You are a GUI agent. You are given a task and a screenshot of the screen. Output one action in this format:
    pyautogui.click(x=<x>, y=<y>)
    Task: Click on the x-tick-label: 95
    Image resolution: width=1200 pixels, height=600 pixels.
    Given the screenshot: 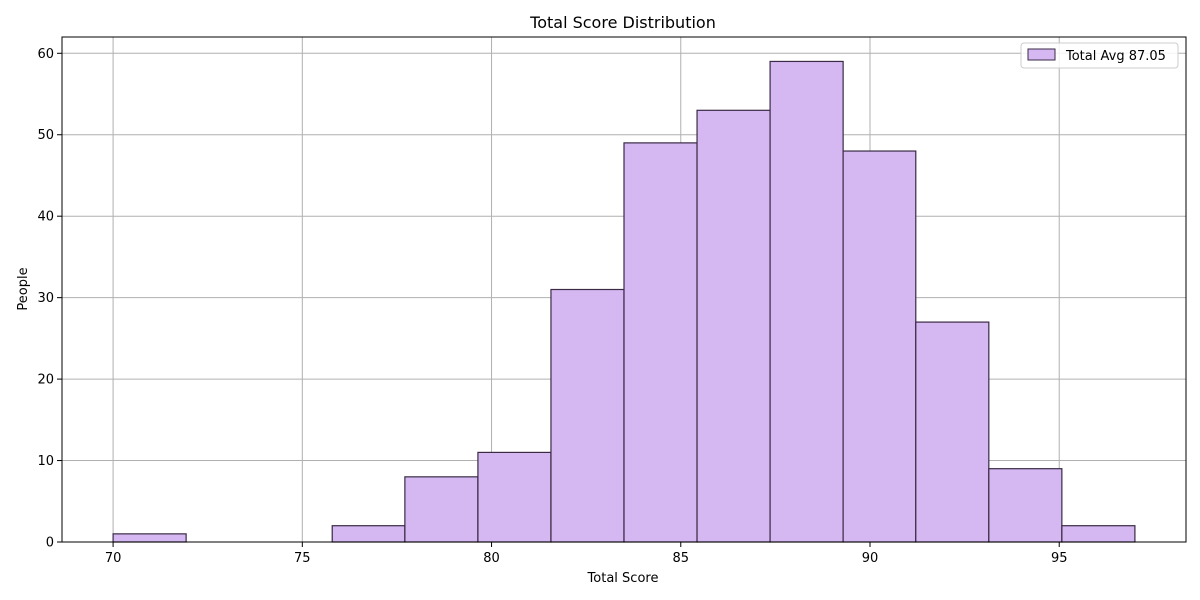 What is the action you would take?
    pyautogui.click(x=1059, y=558)
    